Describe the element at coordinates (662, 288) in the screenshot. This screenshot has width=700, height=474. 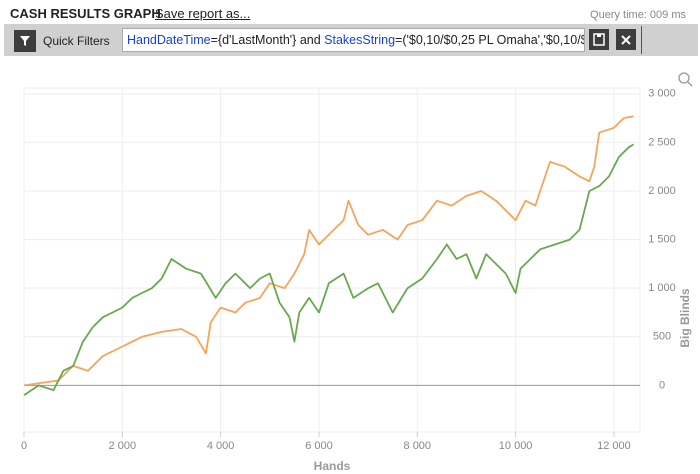
I see `y-tick-label: 1 000` at that location.